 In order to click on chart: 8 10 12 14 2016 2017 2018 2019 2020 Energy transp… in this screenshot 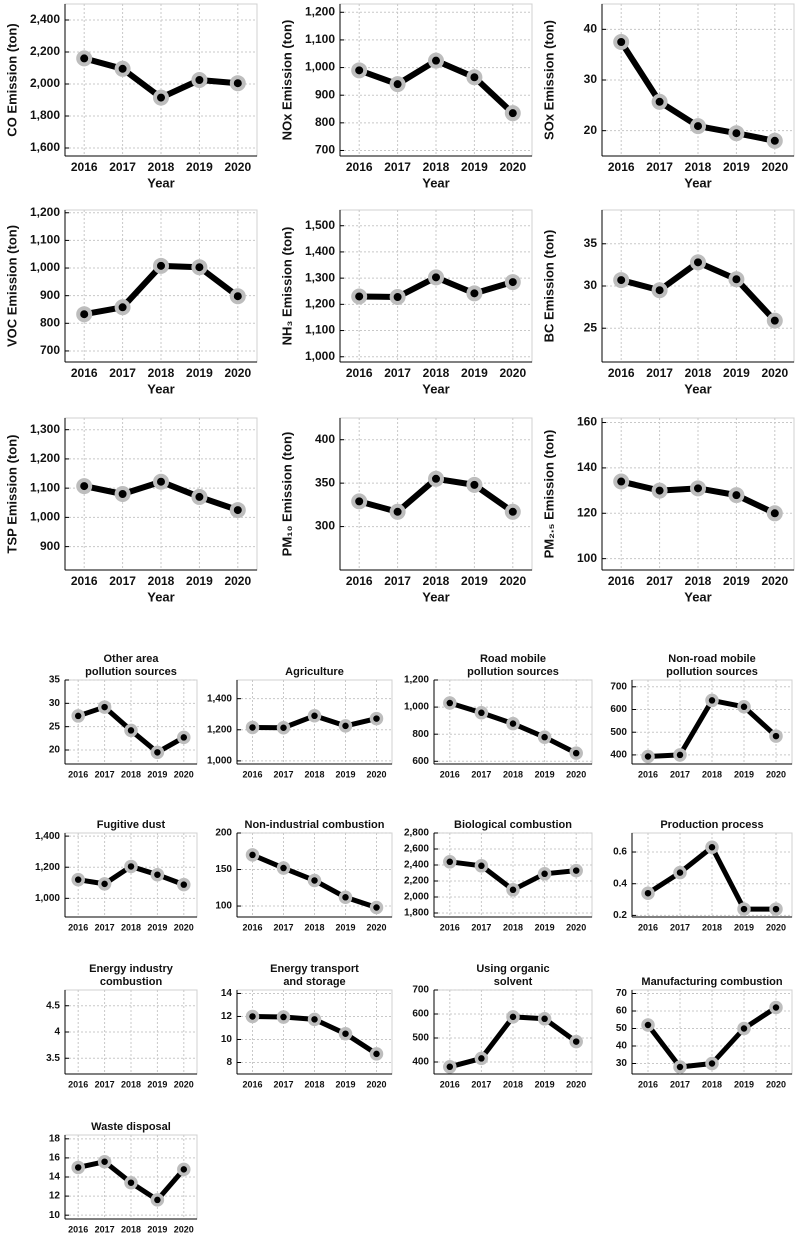, I will do `click(307, 1026)`.